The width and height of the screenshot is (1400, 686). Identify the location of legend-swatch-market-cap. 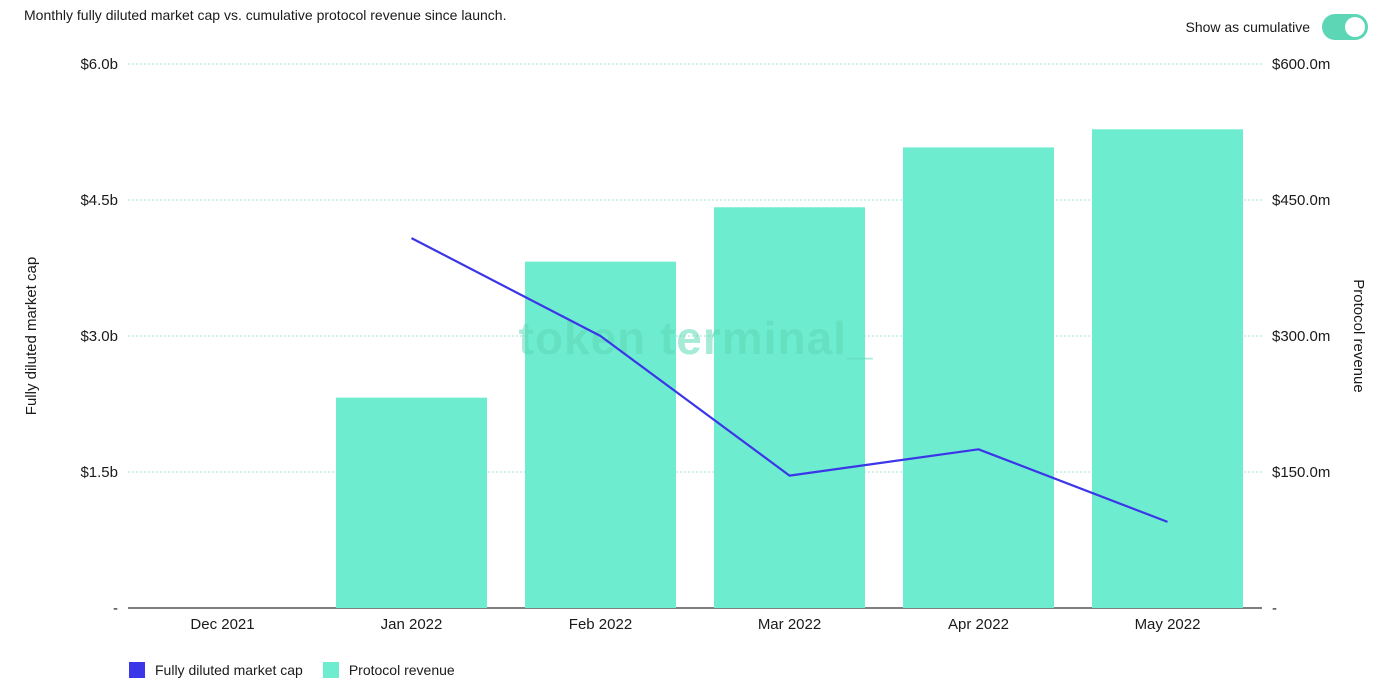
(137, 670).